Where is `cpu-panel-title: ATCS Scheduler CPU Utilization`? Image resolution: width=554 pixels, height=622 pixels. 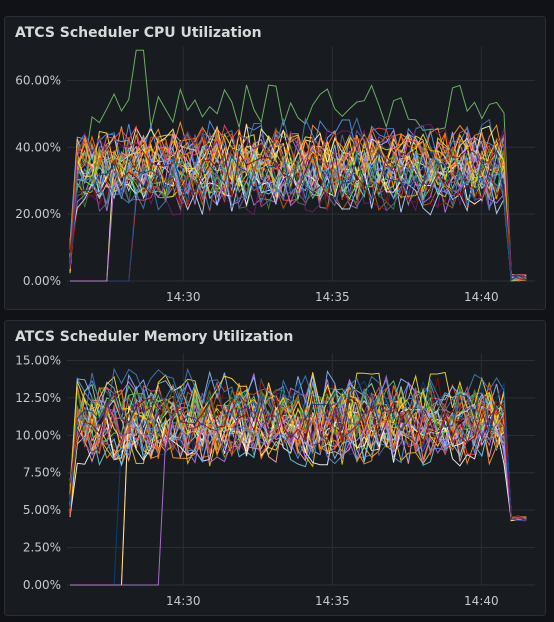 cpu-panel-title: ATCS Scheduler CPU Utilization is located at coordinates (138, 33).